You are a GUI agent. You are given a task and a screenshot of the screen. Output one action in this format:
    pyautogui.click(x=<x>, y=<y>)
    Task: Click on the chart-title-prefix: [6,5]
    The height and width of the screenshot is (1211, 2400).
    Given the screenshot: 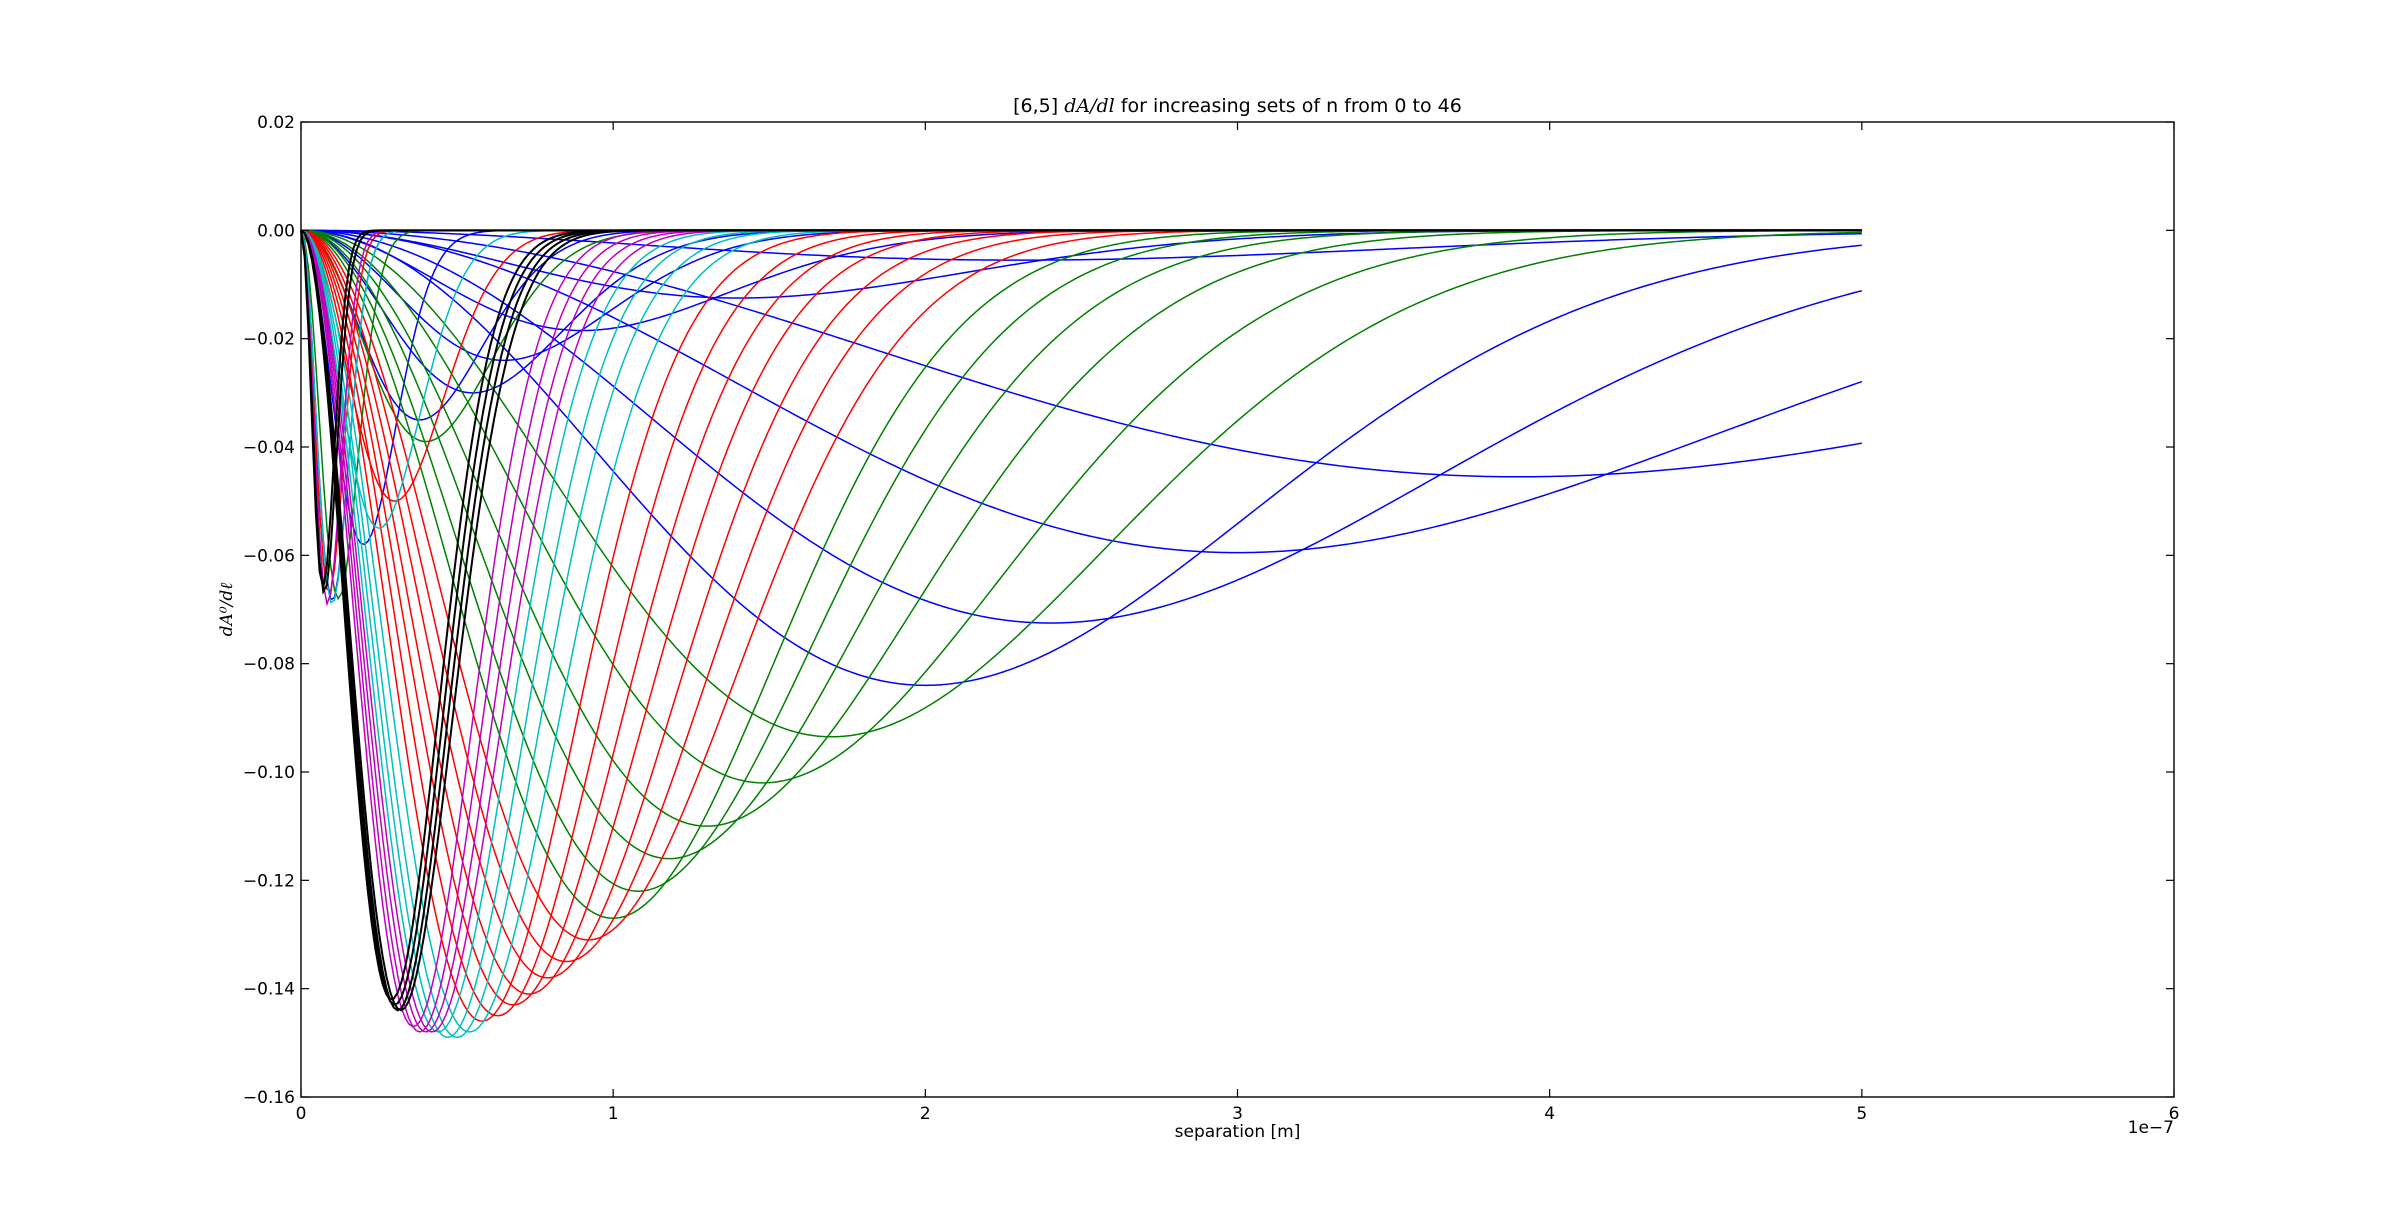 What is the action you would take?
    pyautogui.click(x=1038, y=106)
    